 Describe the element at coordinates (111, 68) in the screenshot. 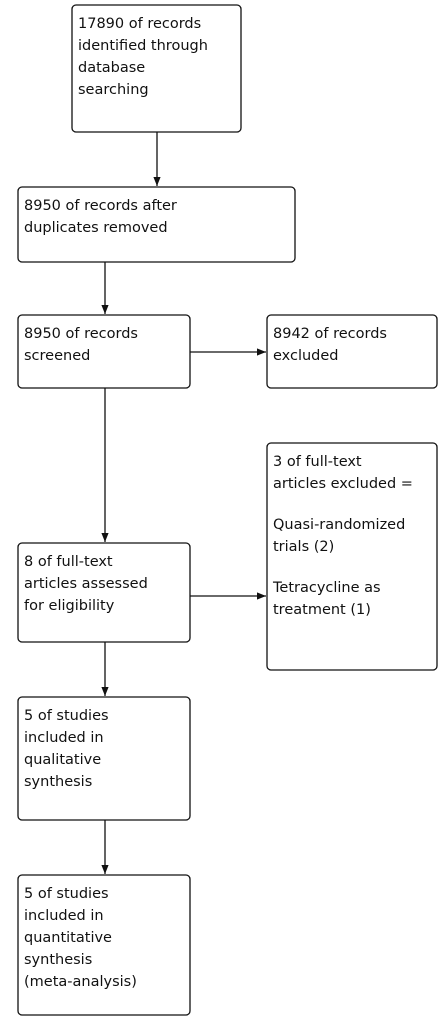

I see `node-text: database` at that location.